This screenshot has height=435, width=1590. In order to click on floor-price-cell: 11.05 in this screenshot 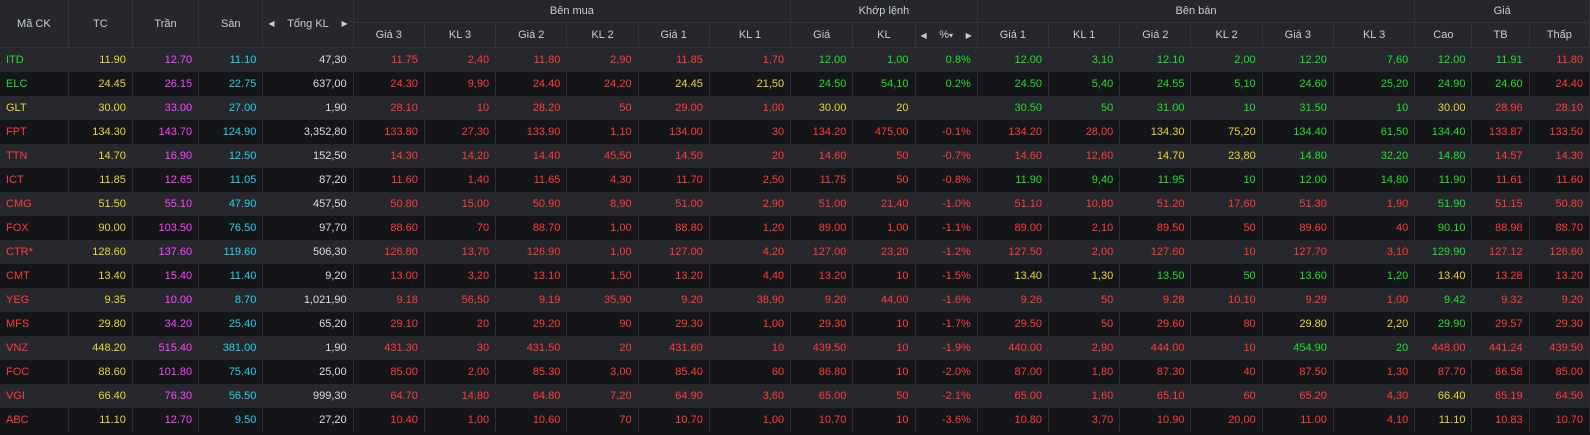, I will do `click(231, 180)`.